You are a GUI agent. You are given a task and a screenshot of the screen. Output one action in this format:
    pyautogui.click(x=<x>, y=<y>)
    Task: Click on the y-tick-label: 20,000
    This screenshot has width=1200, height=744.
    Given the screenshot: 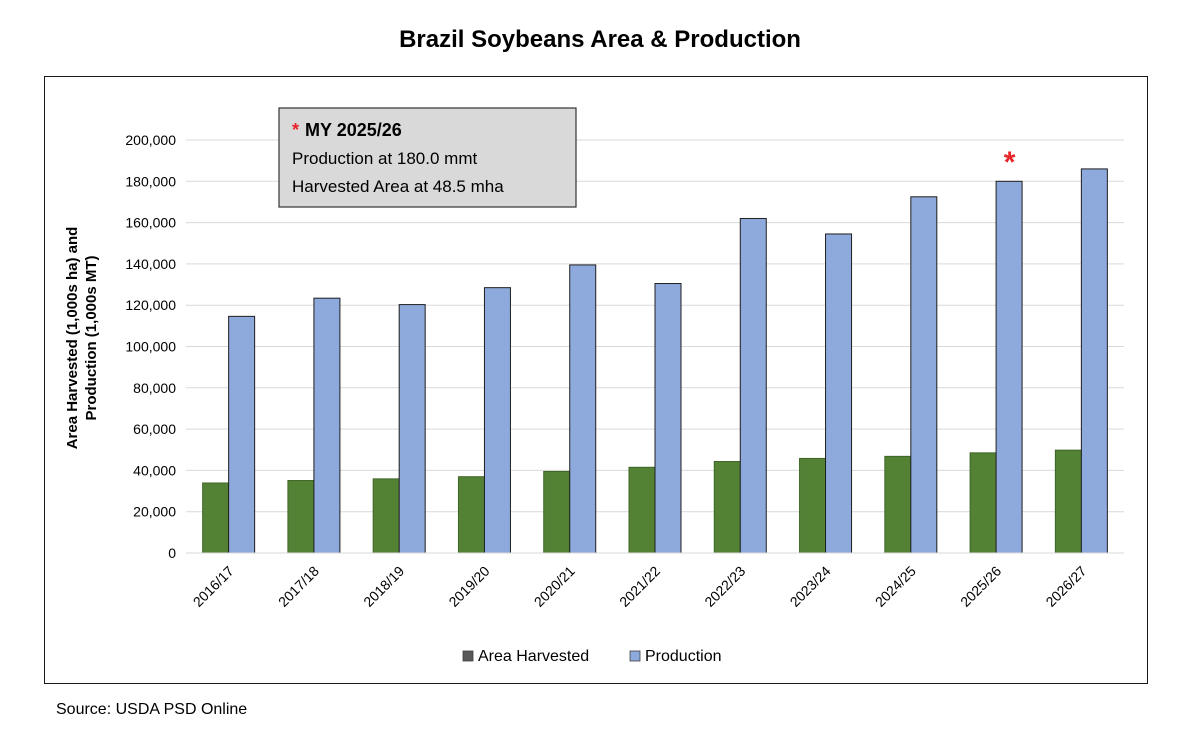 What is the action you would take?
    pyautogui.click(x=154, y=512)
    